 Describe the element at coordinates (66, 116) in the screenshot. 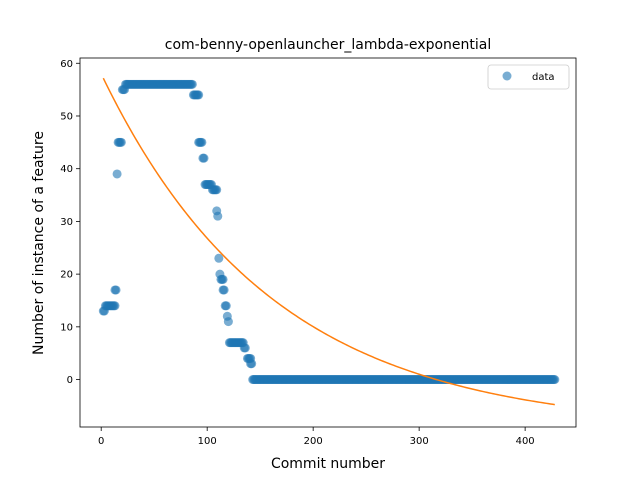

I see `y-tick-label: 50` at that location.